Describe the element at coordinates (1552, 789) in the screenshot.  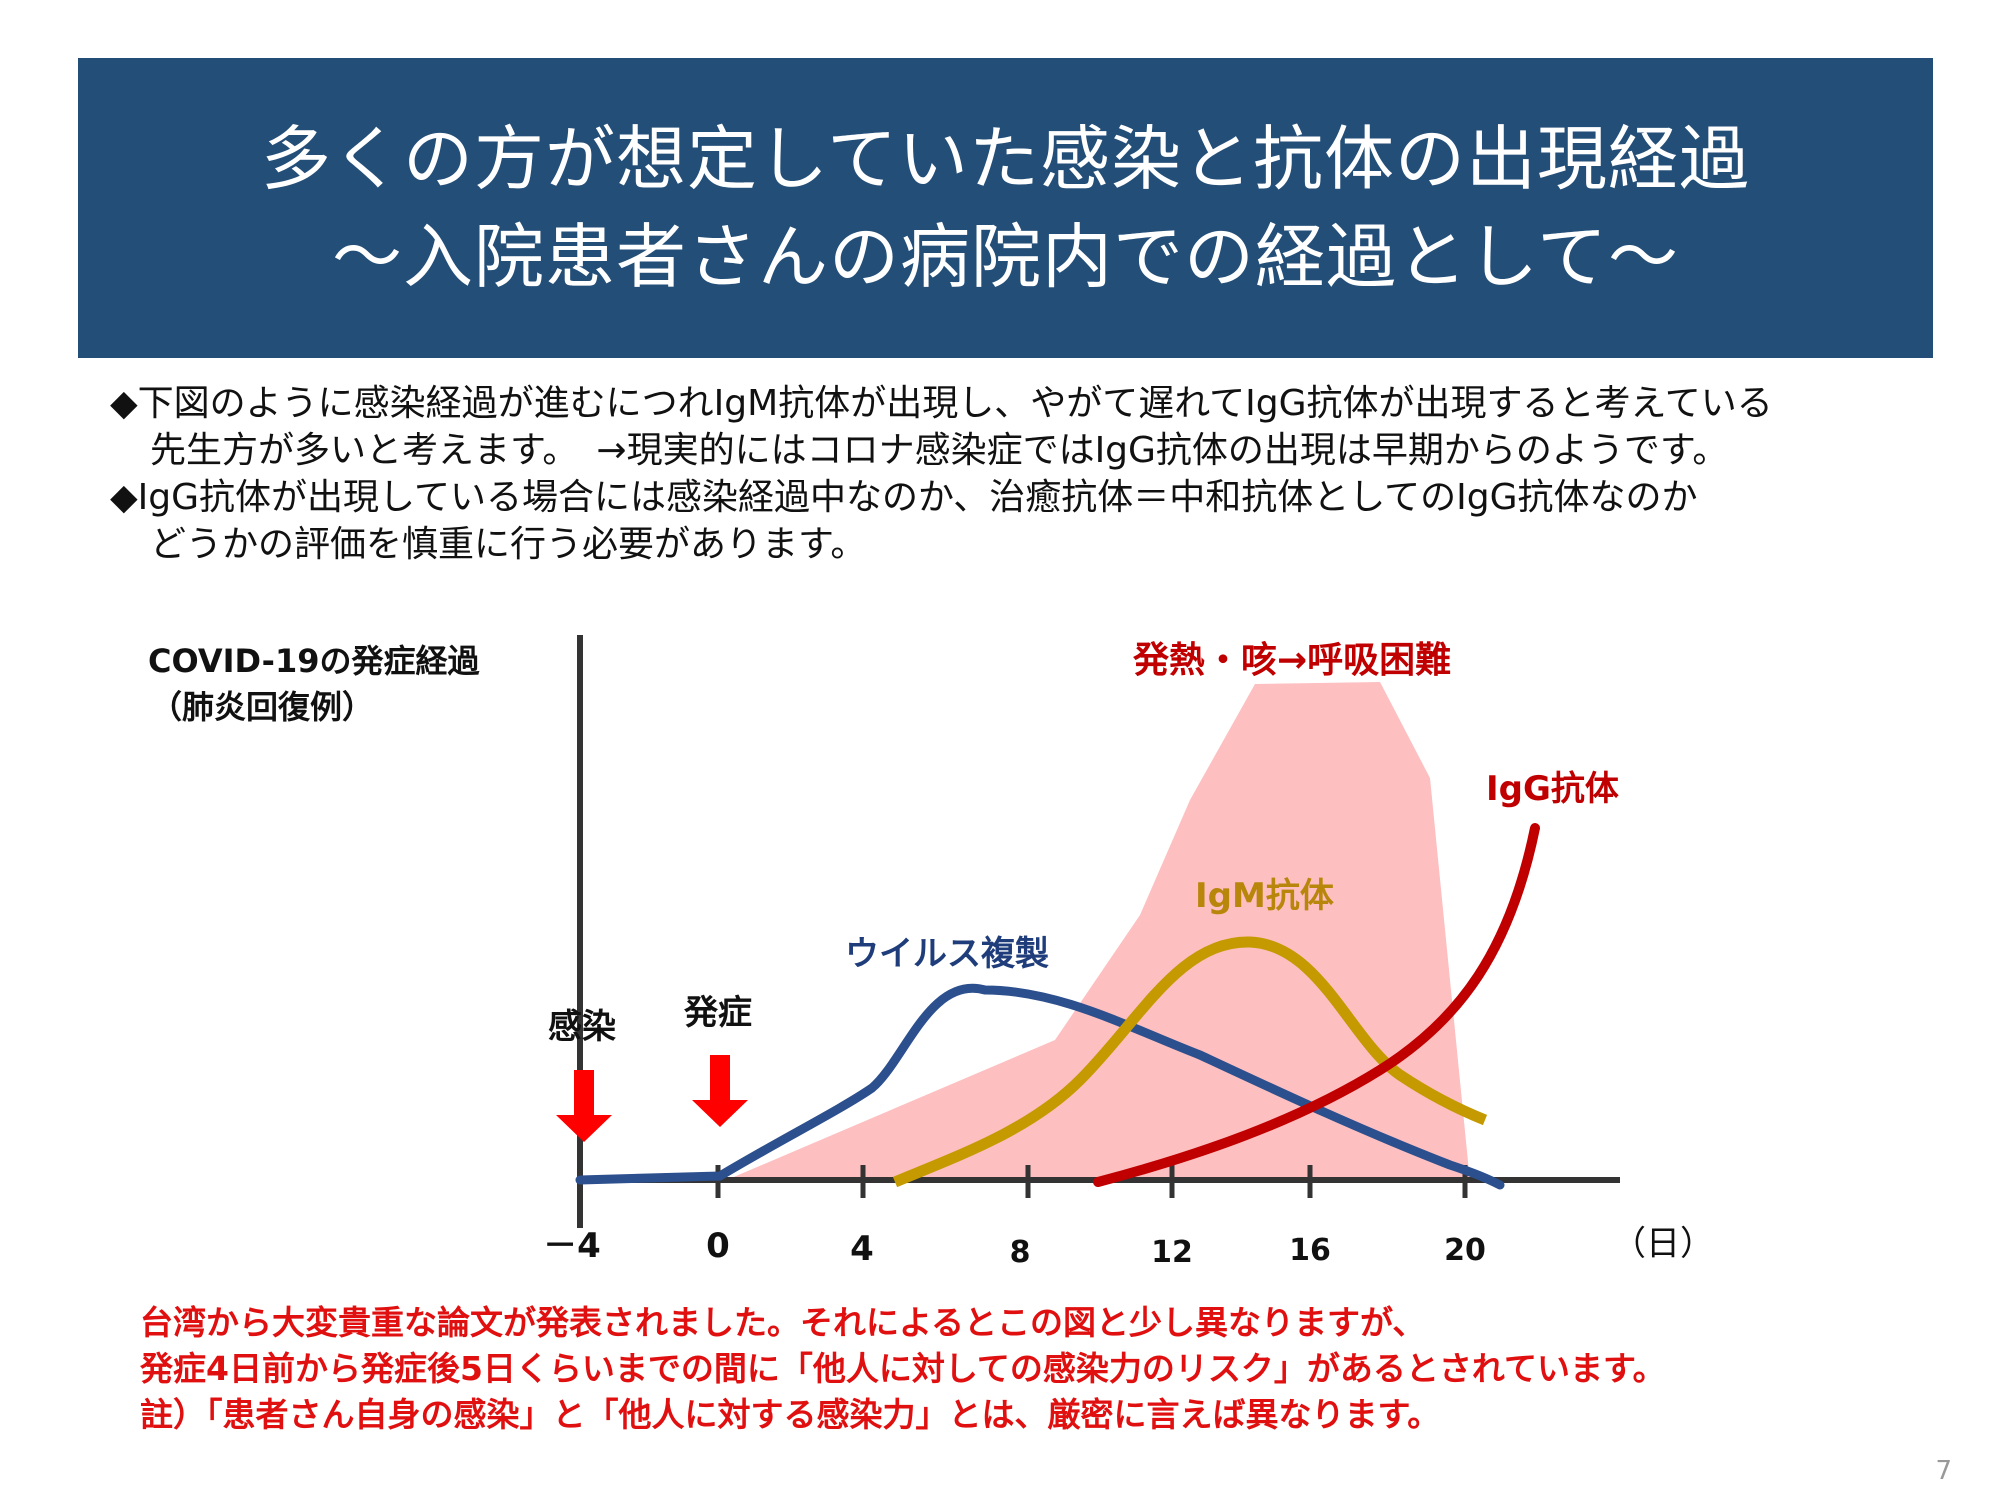
I see `igg-label: IgG抗体` at that location.